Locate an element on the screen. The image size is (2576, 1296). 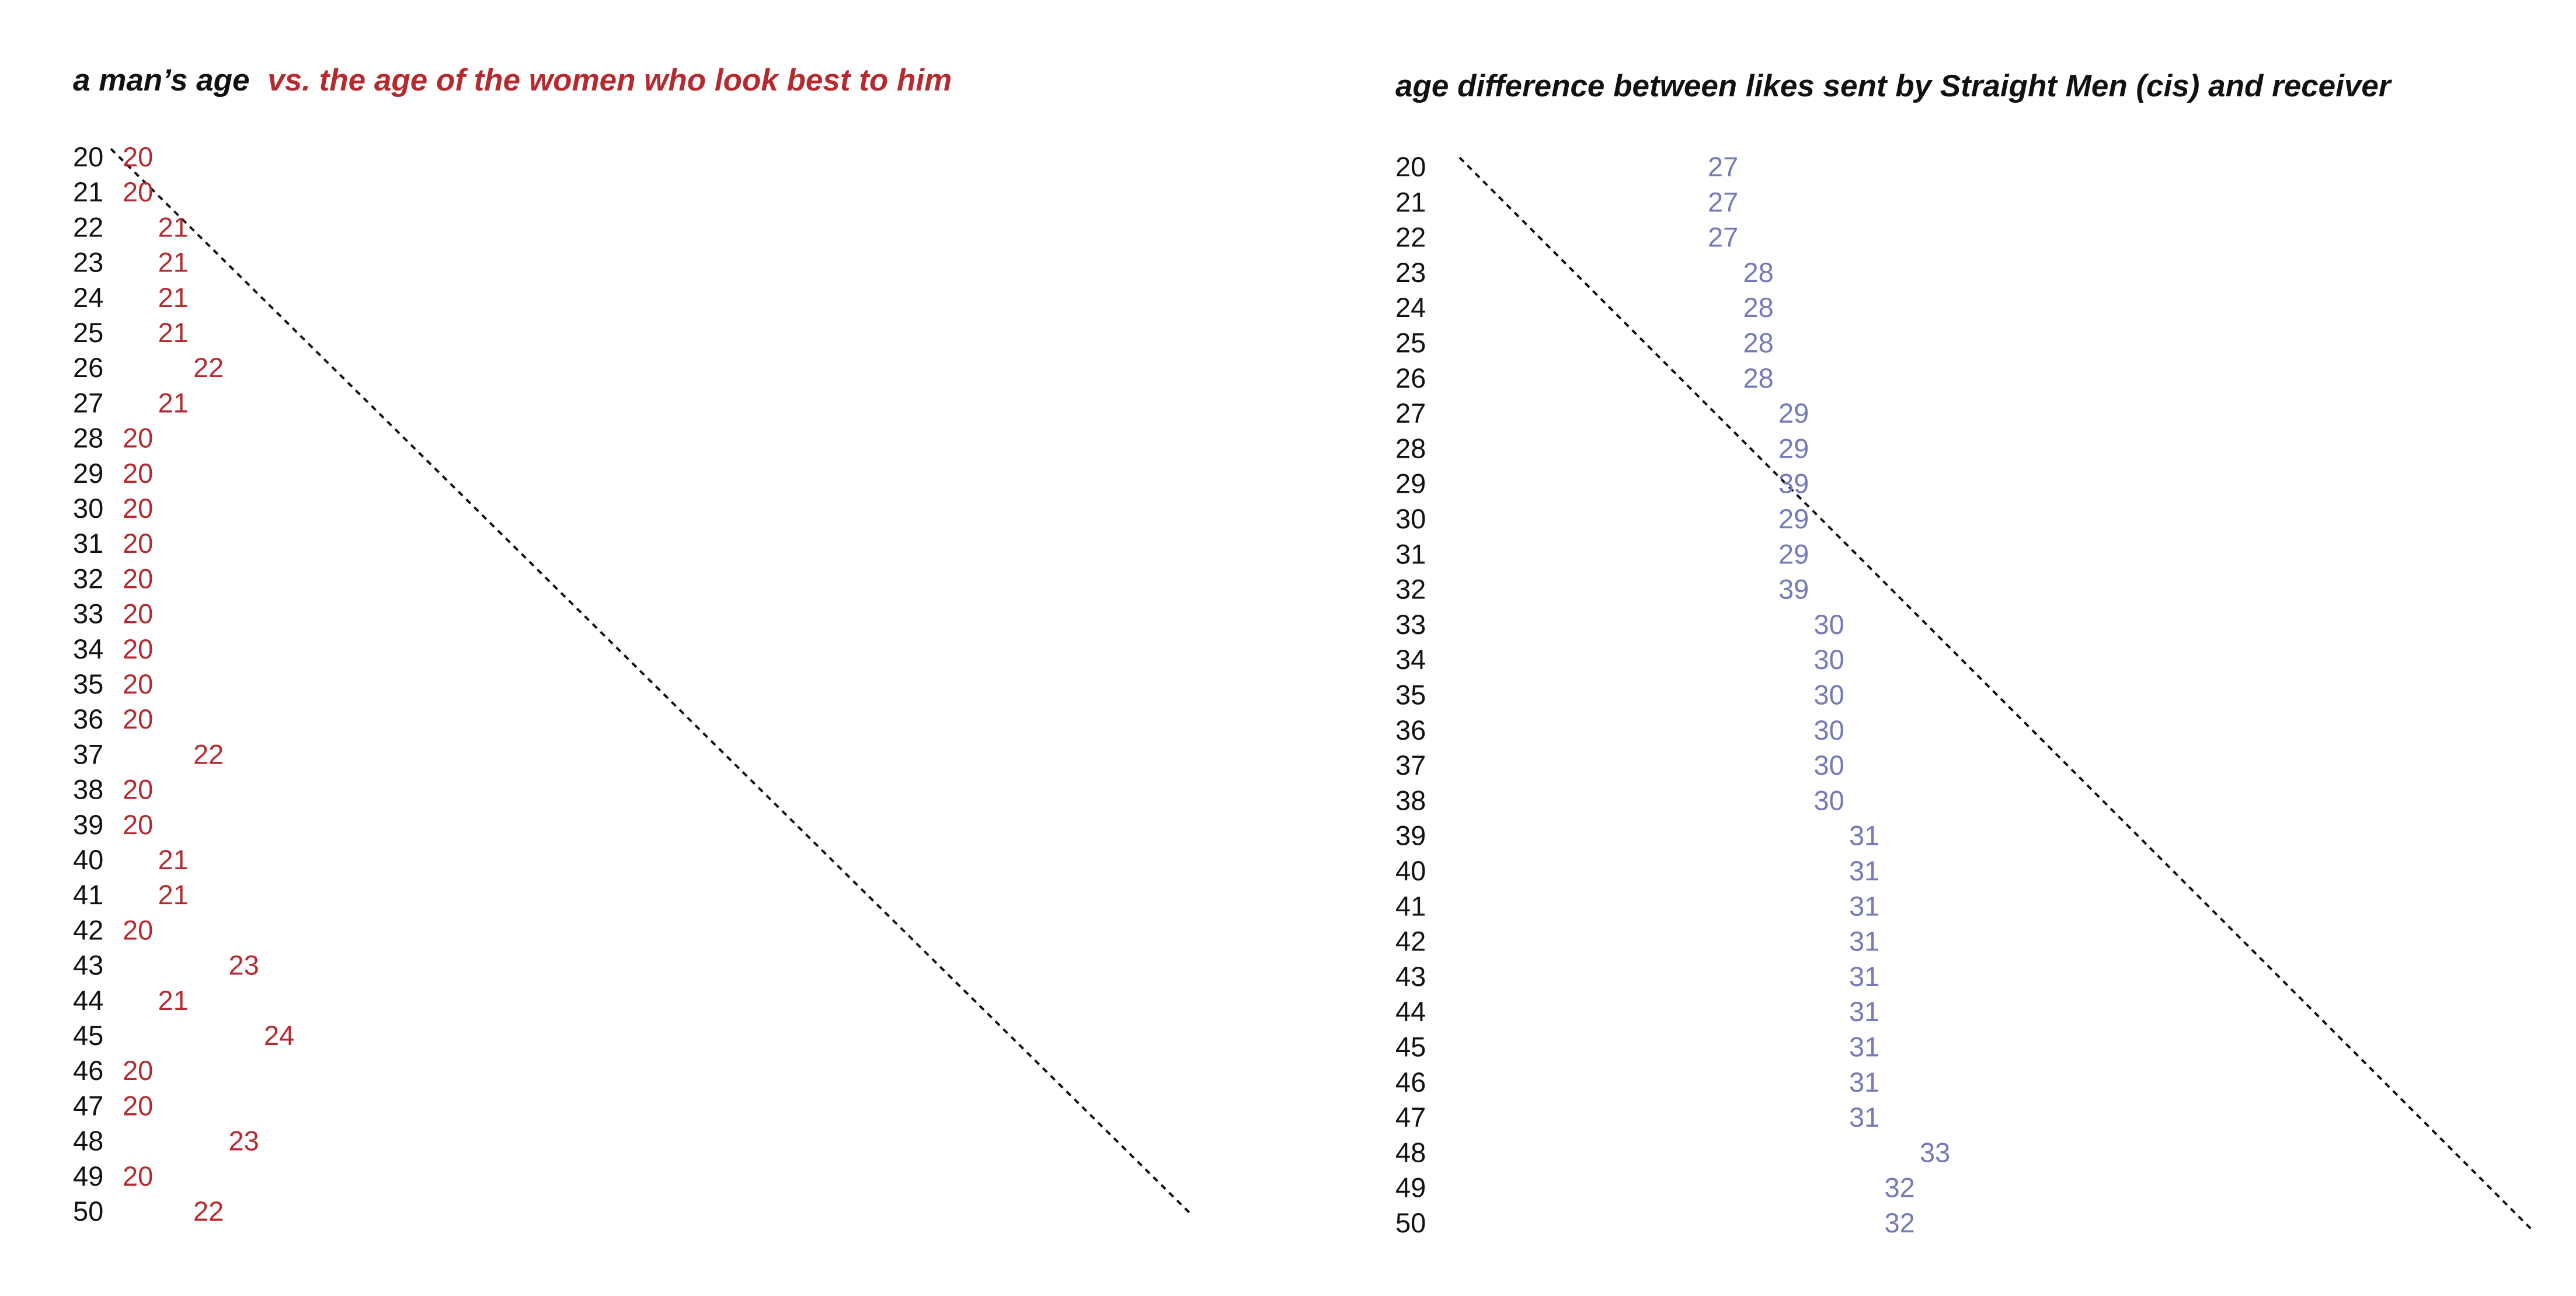
left-age-label: 22 is located at coordinates (88, 227).